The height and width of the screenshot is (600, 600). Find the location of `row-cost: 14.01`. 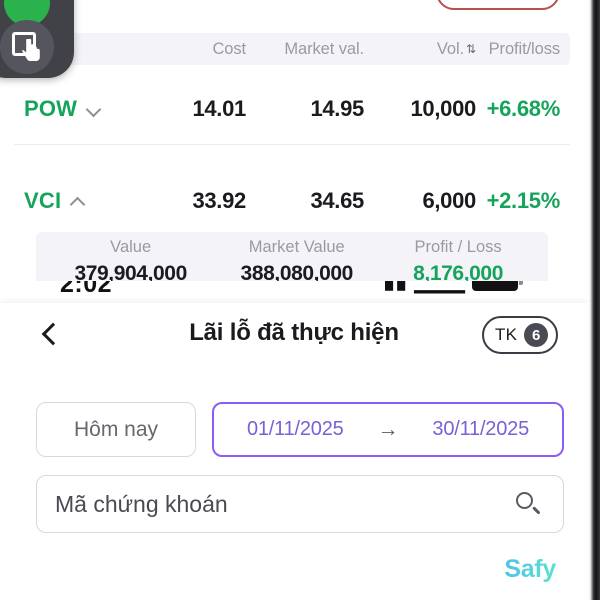

row-cost: 14.01 is located at coordinates (219, 108).